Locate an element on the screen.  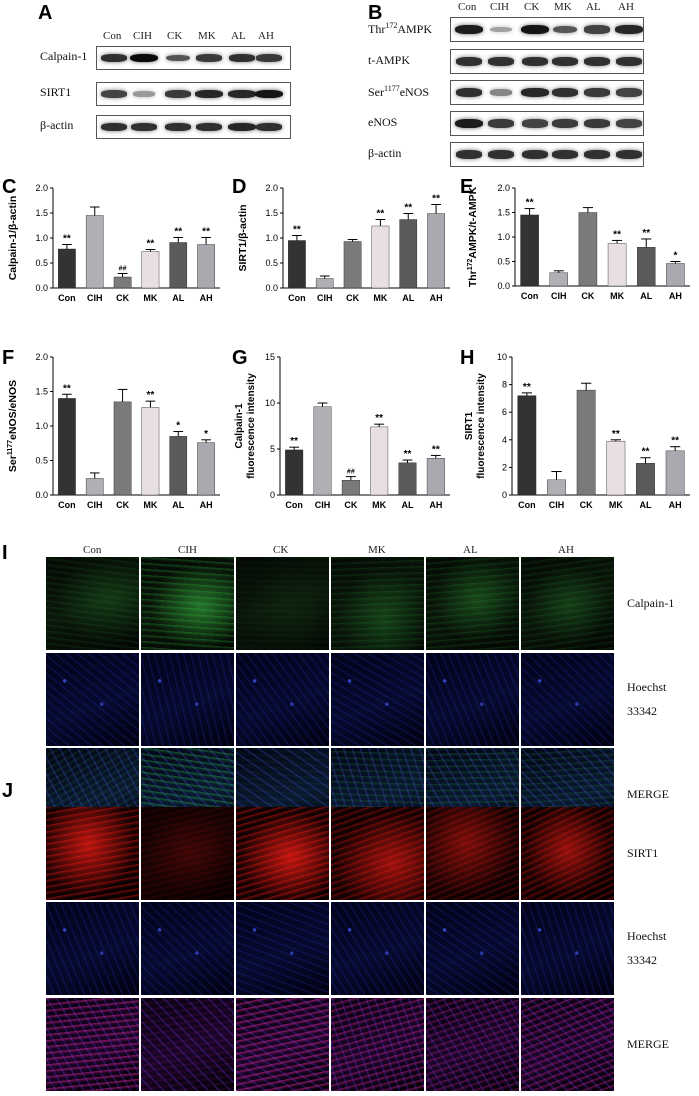
blot-row-label: Ser1177eNOS is located at coordinates (398, 92).